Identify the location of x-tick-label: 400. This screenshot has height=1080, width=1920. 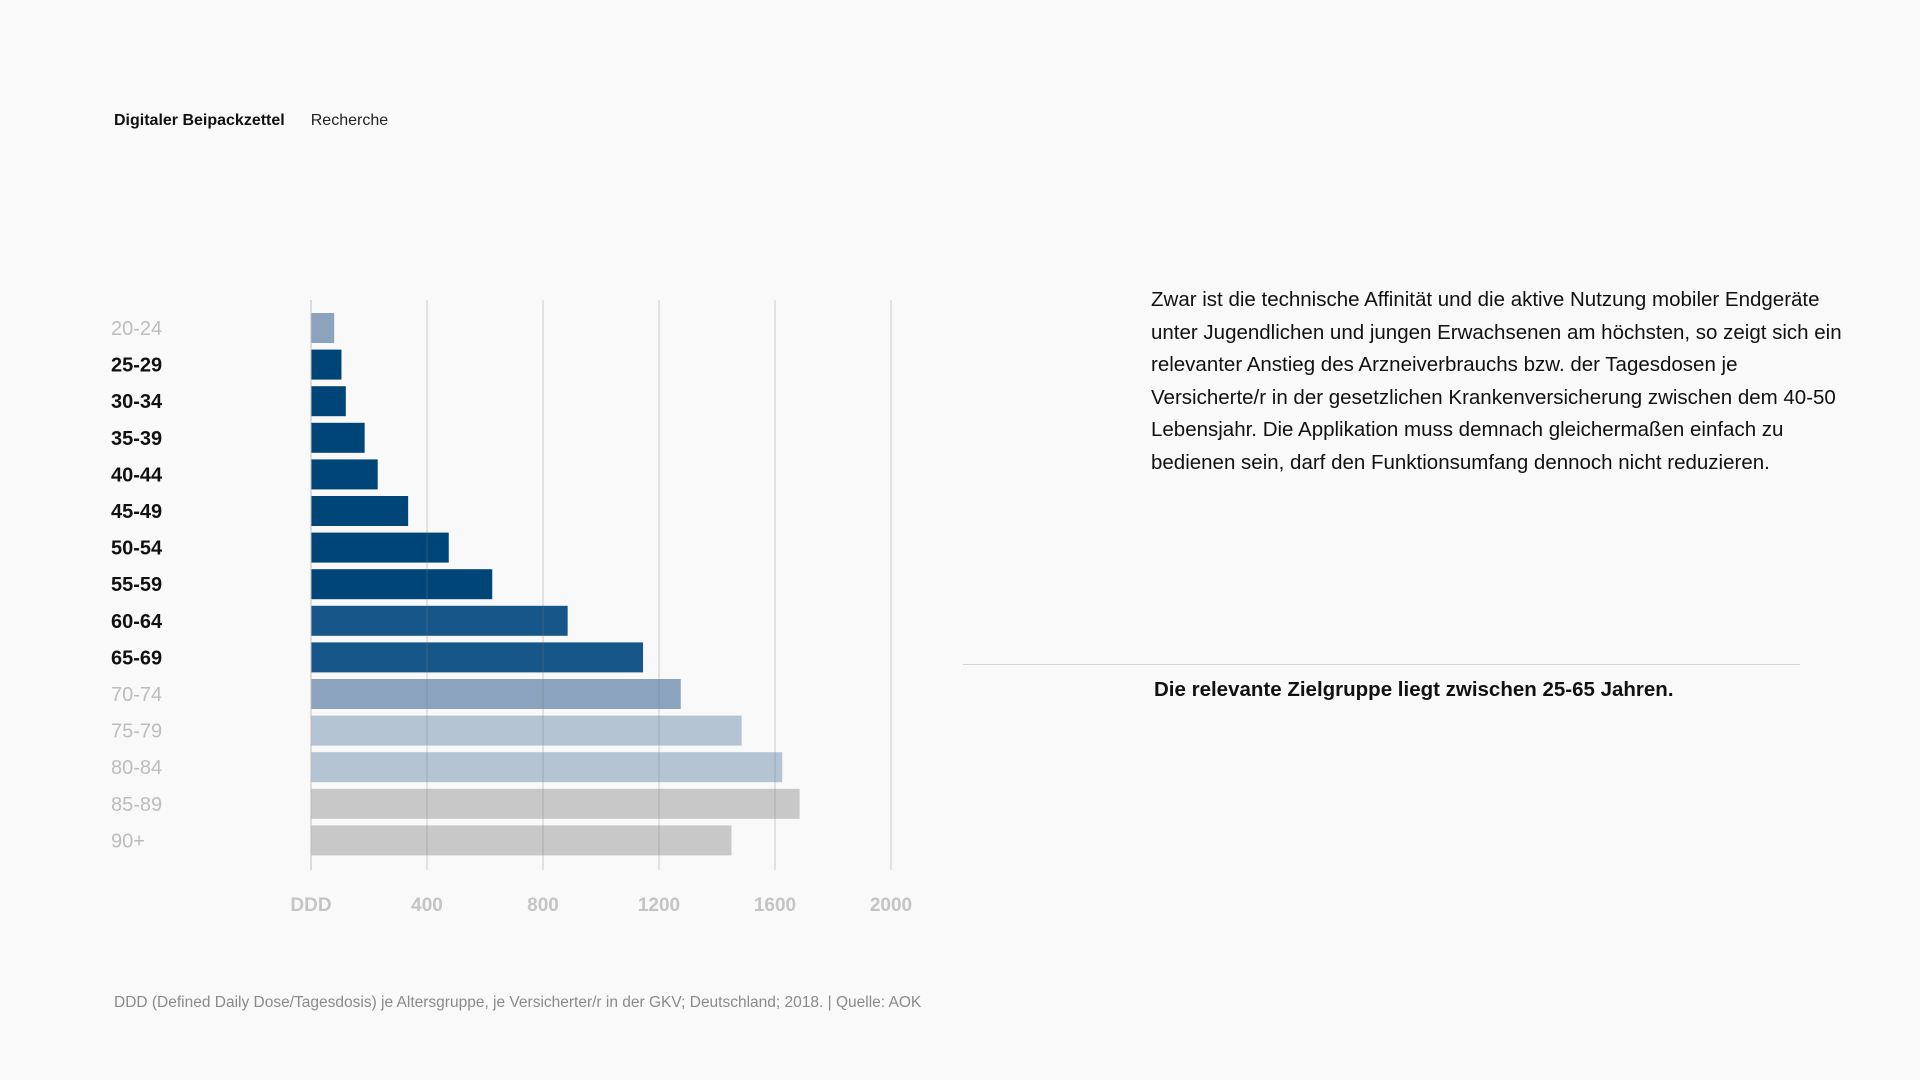
(427, 905).